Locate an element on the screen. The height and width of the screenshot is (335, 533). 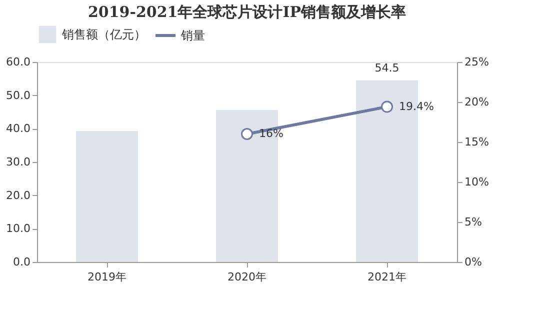
y-tick-label: 50.0 is located at coordinates (18, 95).